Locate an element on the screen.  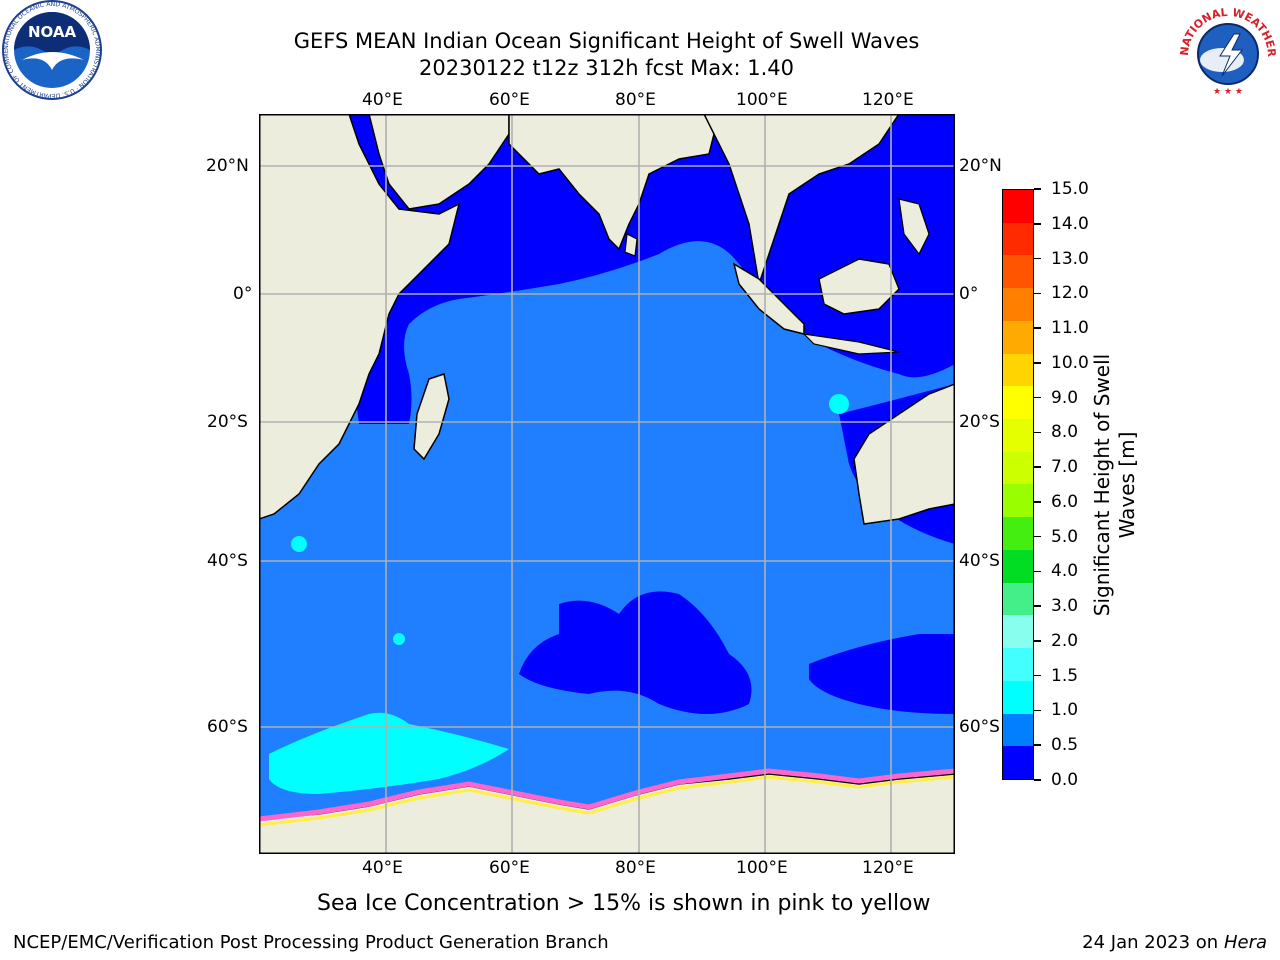
colorbar-tick-label: 4.0 is located at coordinates (1065, 571).